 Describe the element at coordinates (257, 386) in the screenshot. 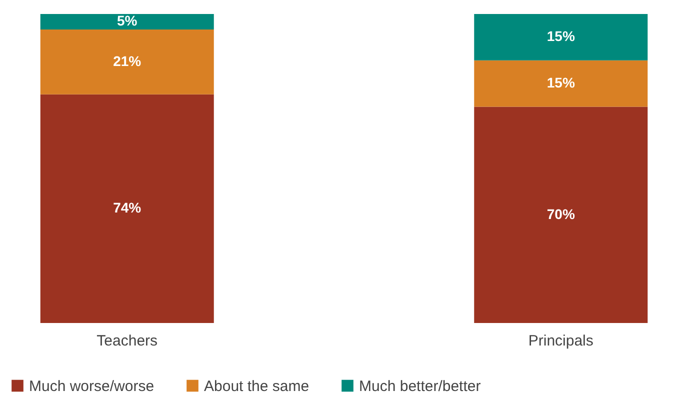

I see `legend-label: About the same` at that location.